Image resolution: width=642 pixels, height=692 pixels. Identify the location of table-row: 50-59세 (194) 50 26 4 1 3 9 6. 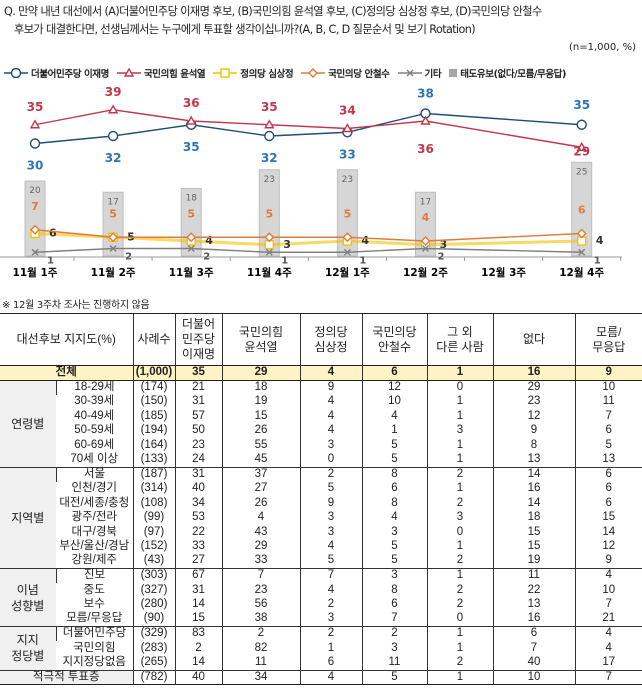
(321, 430).